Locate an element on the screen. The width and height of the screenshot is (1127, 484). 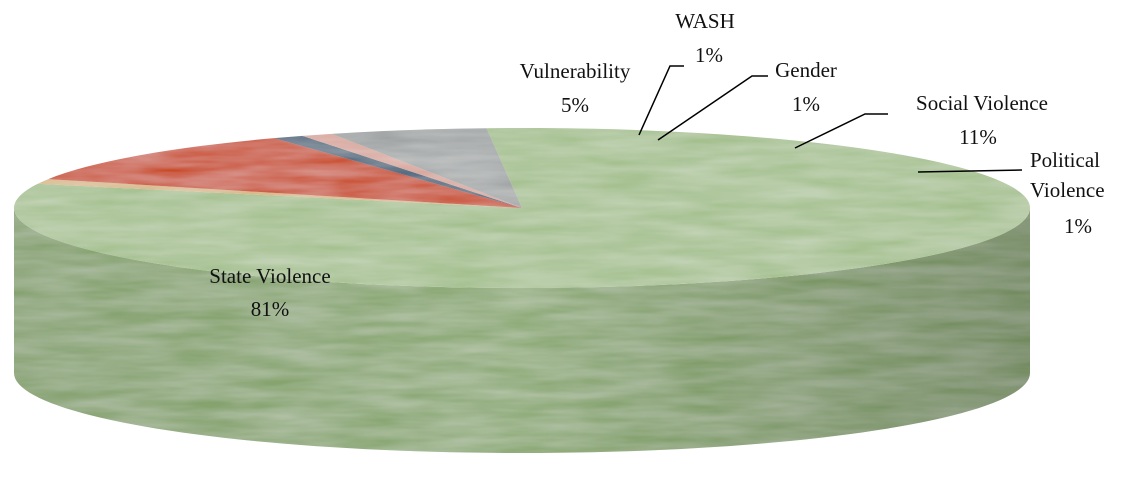
slice-category-label: Vulnerability is located at coordinates (575, 71).